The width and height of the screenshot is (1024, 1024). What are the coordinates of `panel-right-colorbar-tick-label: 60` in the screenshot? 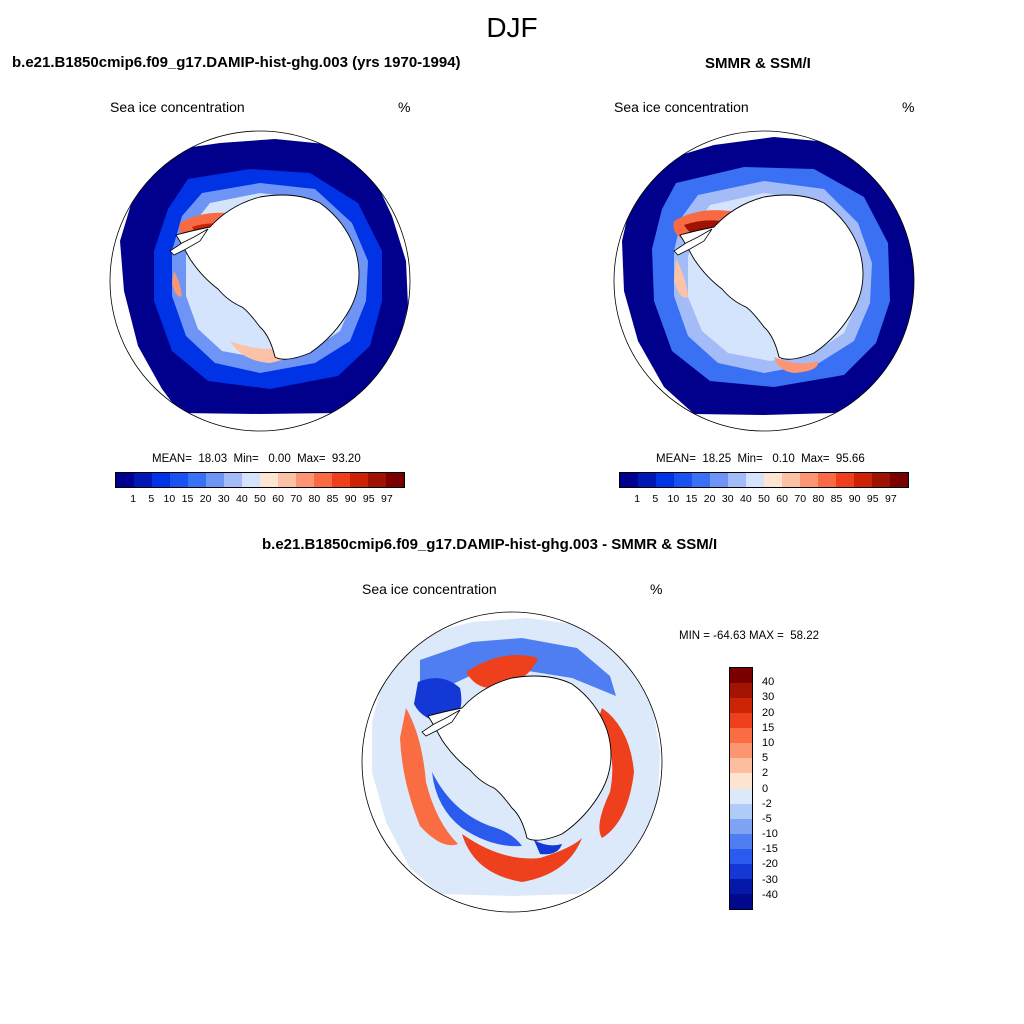 It's located at (782, 499).